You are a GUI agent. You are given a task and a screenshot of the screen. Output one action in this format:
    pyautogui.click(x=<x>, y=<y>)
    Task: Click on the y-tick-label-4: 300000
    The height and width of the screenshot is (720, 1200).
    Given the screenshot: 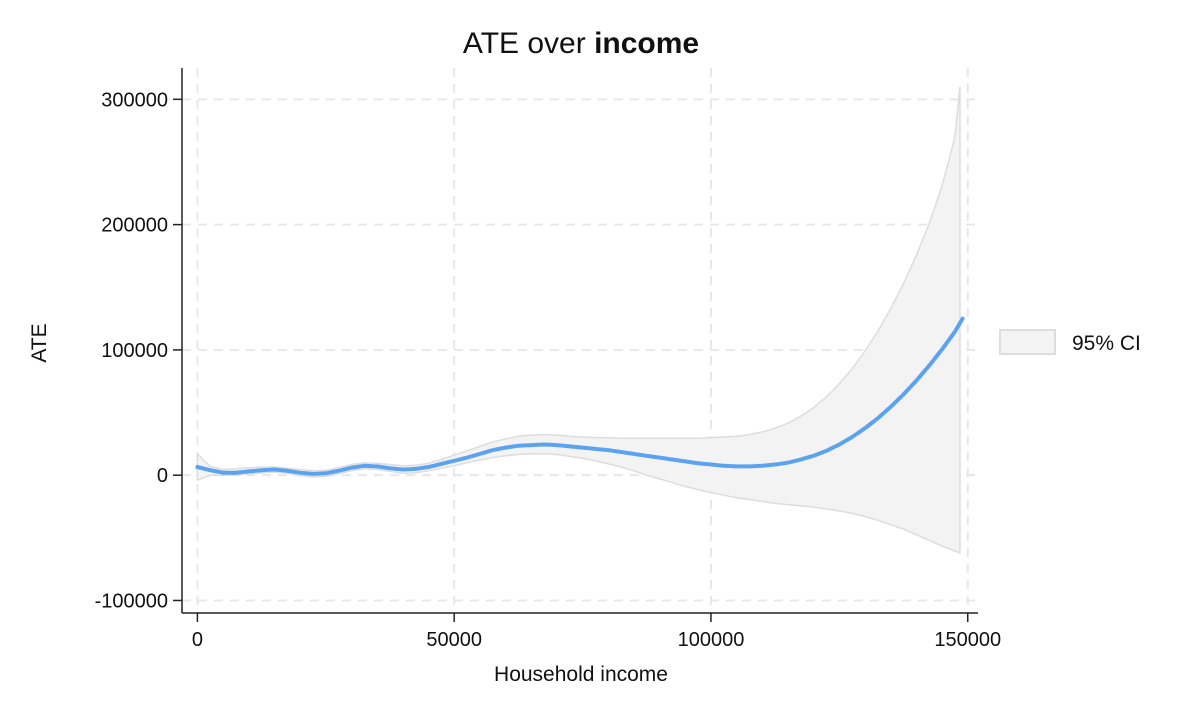 What is the action you would take?
    pyautogui.click(x=134, y=100)
    